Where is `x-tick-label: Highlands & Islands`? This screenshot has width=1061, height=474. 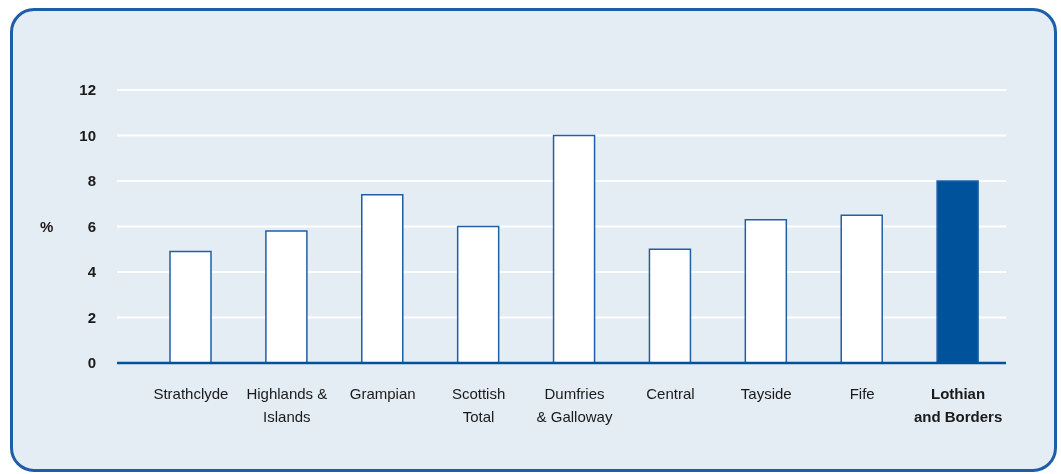
x-tick-label: Highlands & Islands is located at coordinates (287, 405).